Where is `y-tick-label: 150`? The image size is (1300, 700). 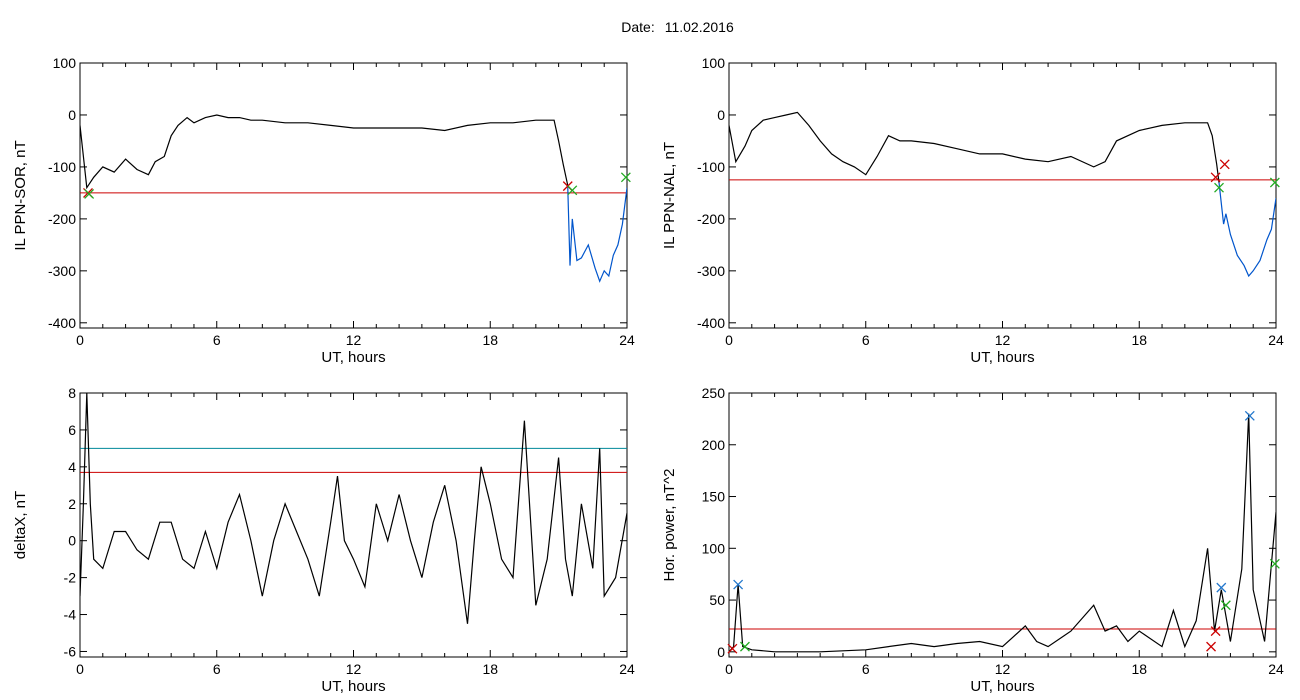 y-tick-label: 150 is located at coordinates (714, 497).